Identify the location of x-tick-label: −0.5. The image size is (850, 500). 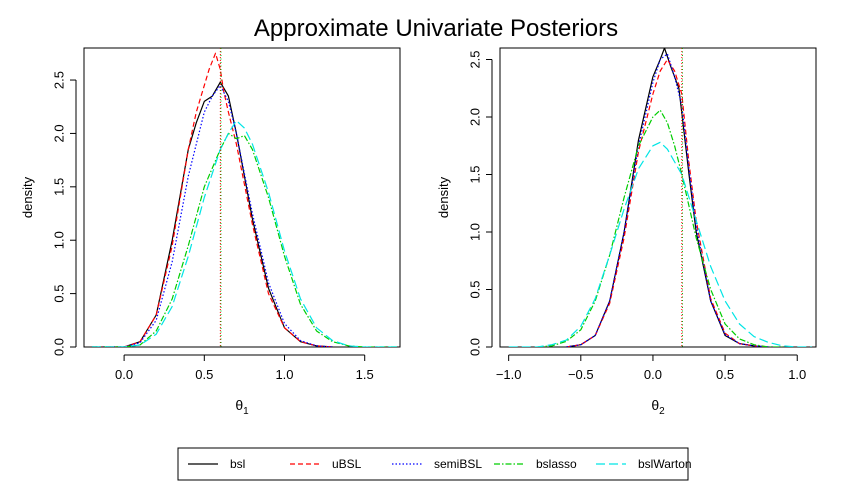
(581, 374).